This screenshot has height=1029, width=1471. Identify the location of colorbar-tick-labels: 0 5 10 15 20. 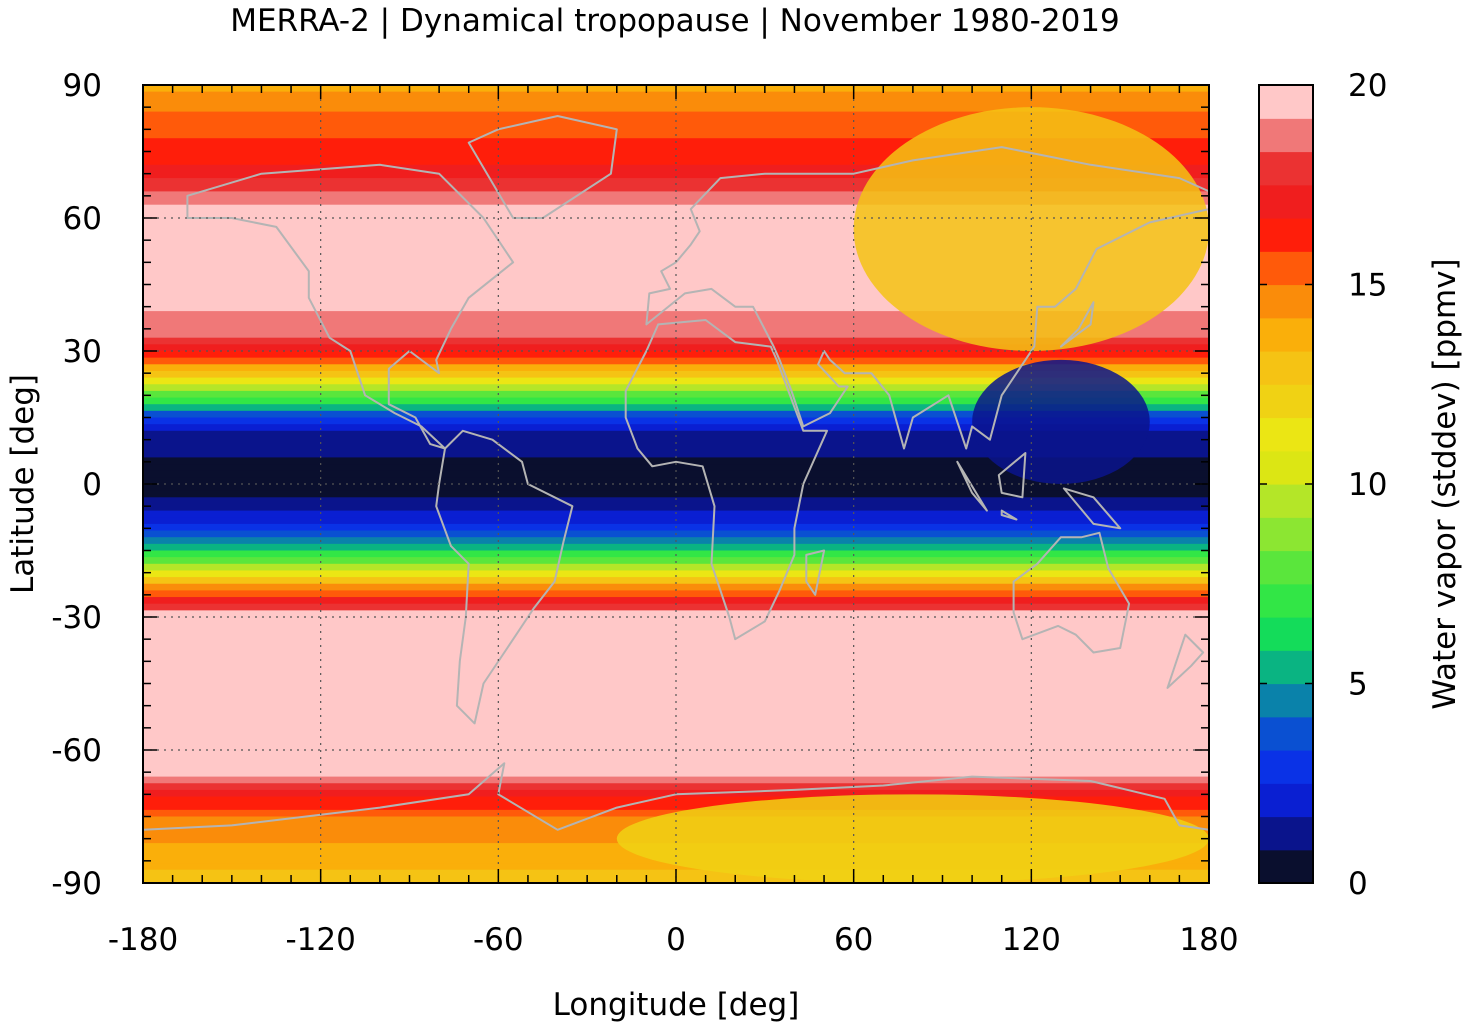
(1367, 485).